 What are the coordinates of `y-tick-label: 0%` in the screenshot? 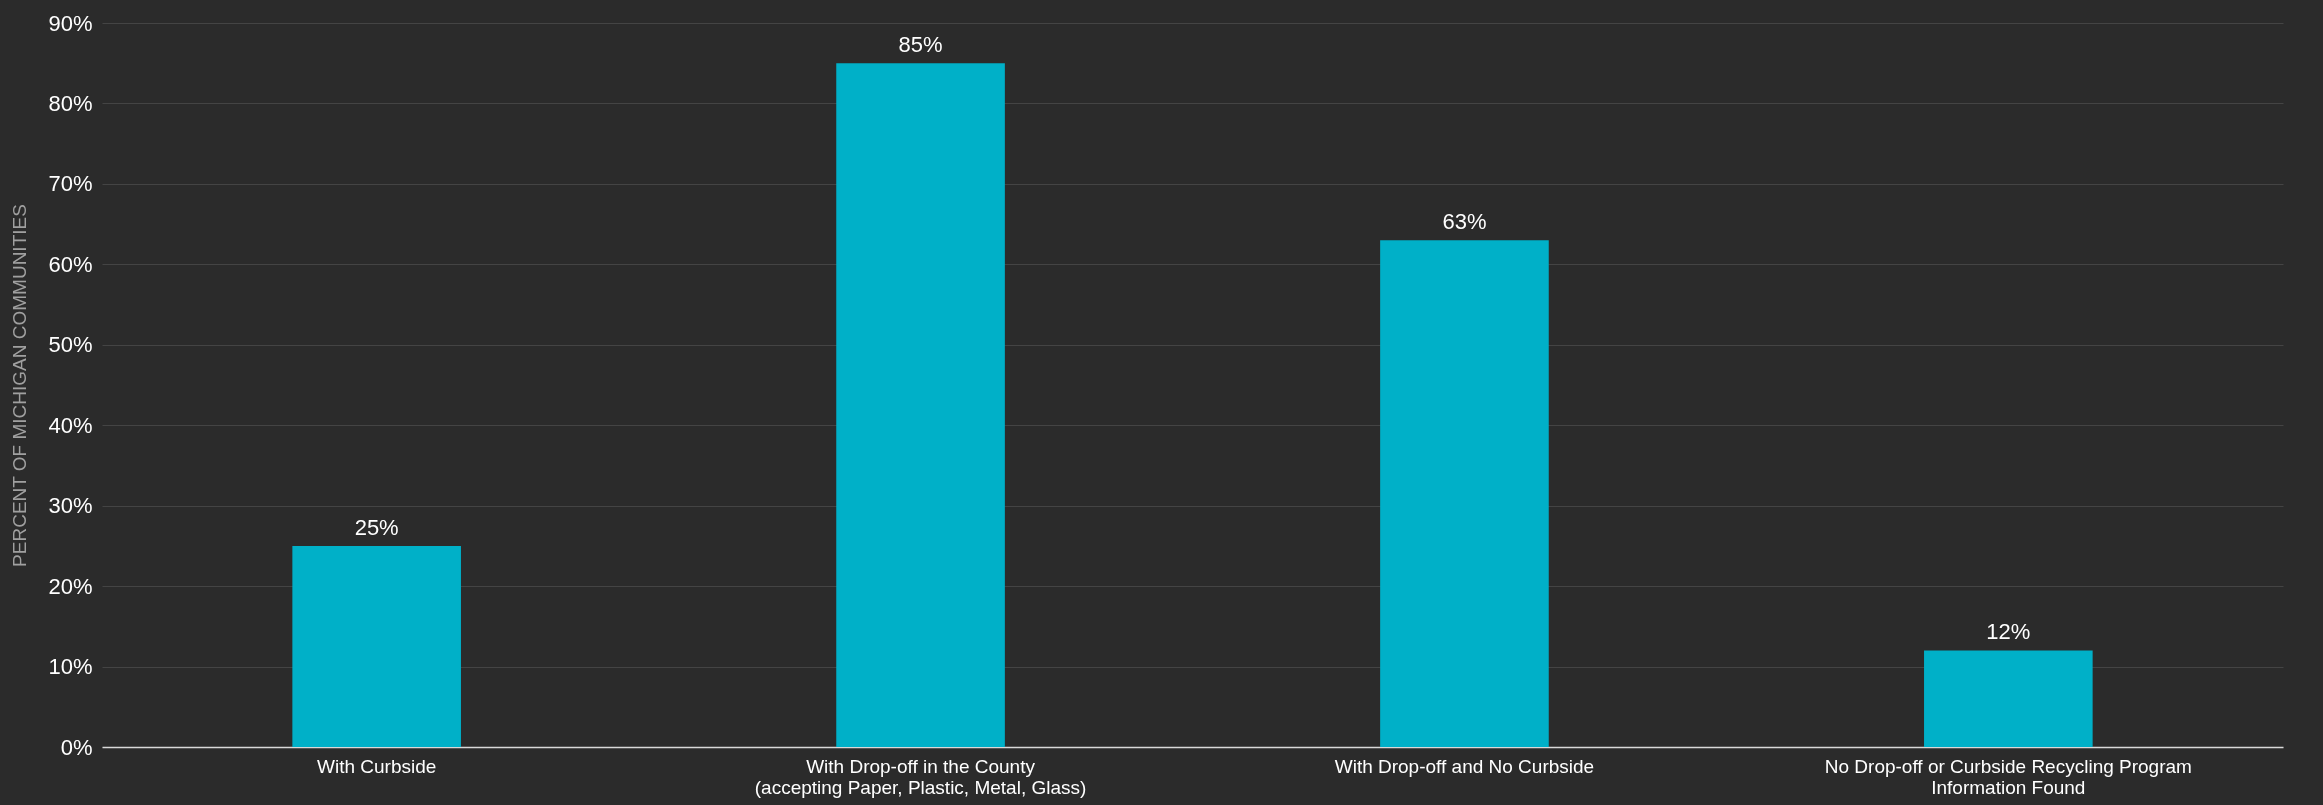 It's located at (76, 747).